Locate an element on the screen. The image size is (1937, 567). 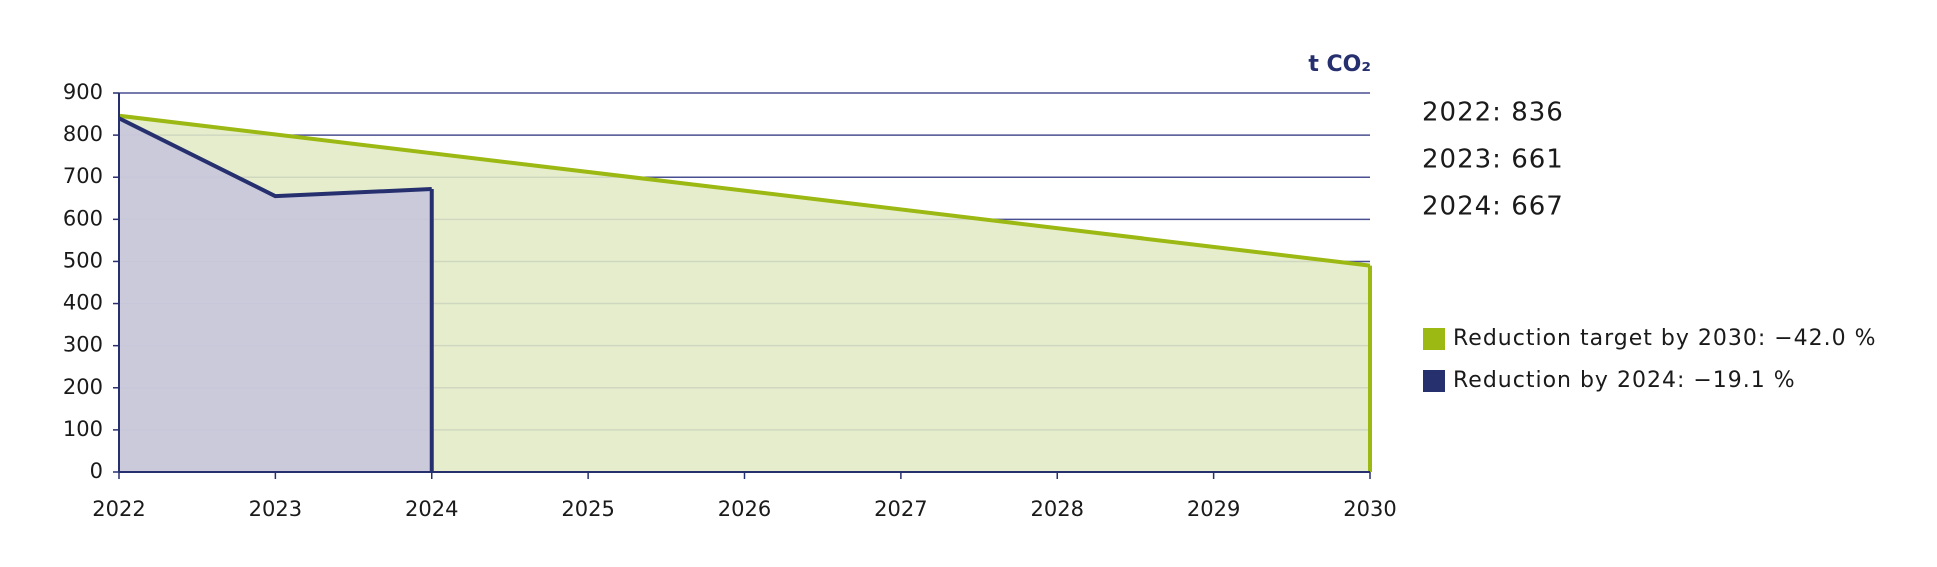
y-tick-label: 900 is located at coordinates (83, 92).